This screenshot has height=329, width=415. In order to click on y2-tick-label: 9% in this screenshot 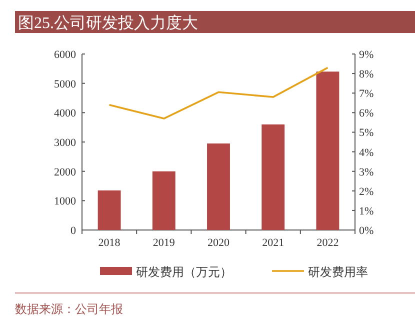, I will do `click(366, 55)`.